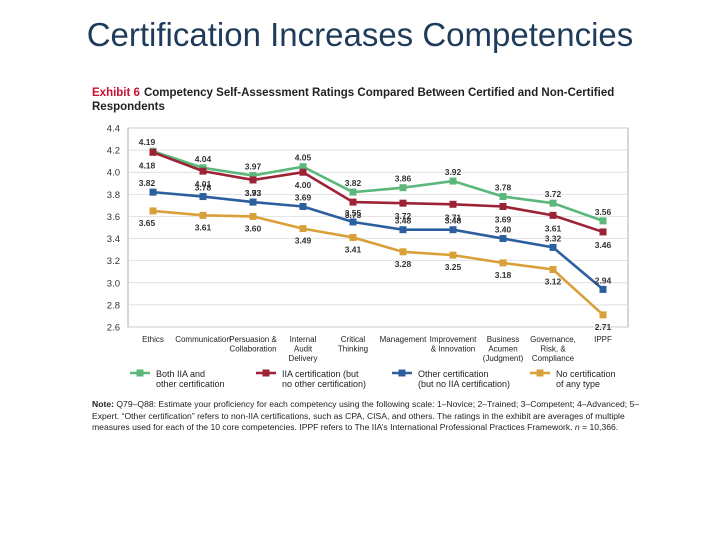 The width and height of the screenshot is (720, 540). Describe the element at coordinates (353, 339) in the screenshot. I see `x-category-label: Critical` at that location.